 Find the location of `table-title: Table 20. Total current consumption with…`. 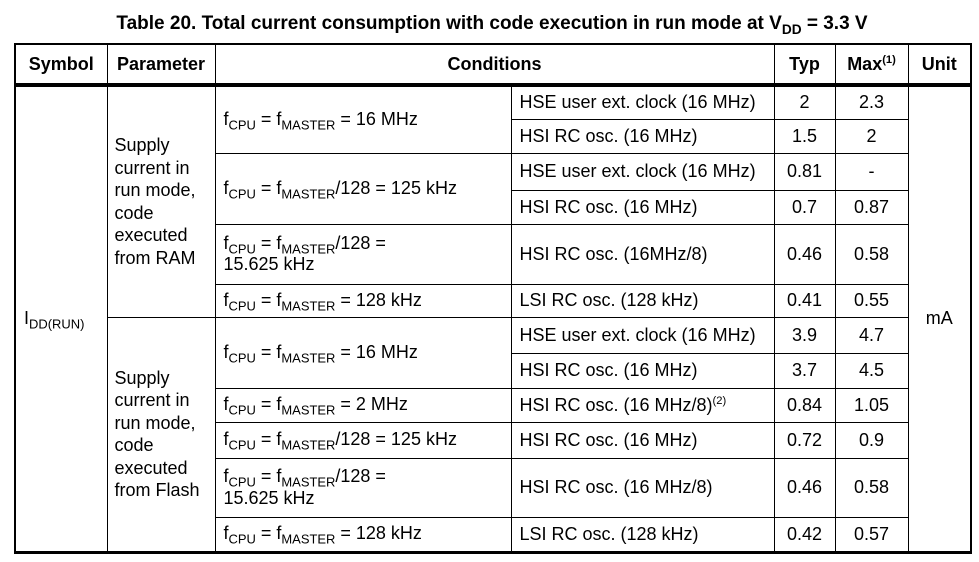

table-title: Table 20. Total current consumption with… is located at coordinates (492, 25).